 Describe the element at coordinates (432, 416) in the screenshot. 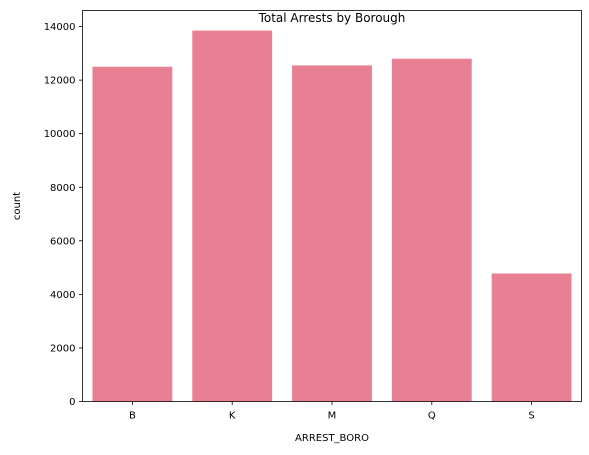

I see `x-tick-label: Q` at that location.